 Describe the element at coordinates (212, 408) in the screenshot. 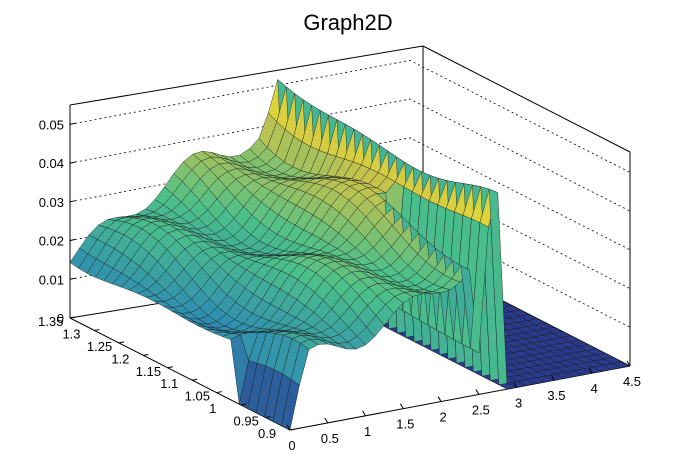

I see `y-tick-label: 1` at that location.